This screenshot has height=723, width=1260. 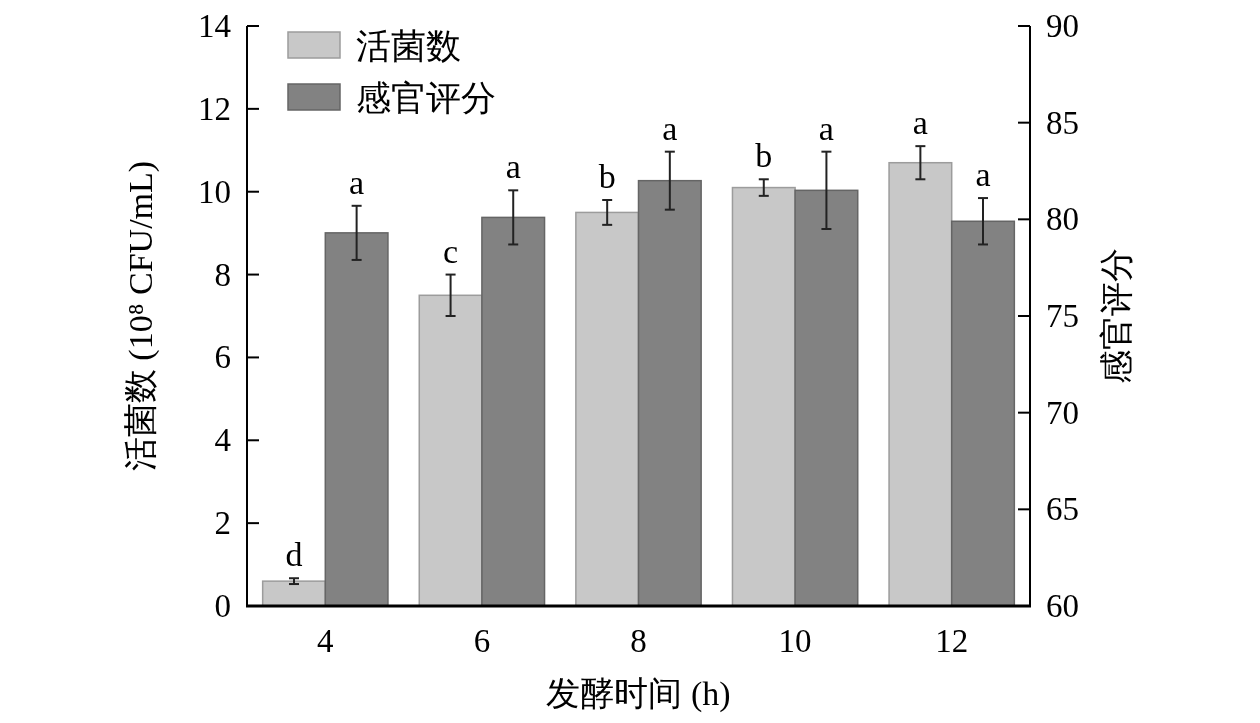 What do you see at coordinates (482, 641) in the screenshot?
I see `x-tick-label: 6` at bounding box center [482, 641].